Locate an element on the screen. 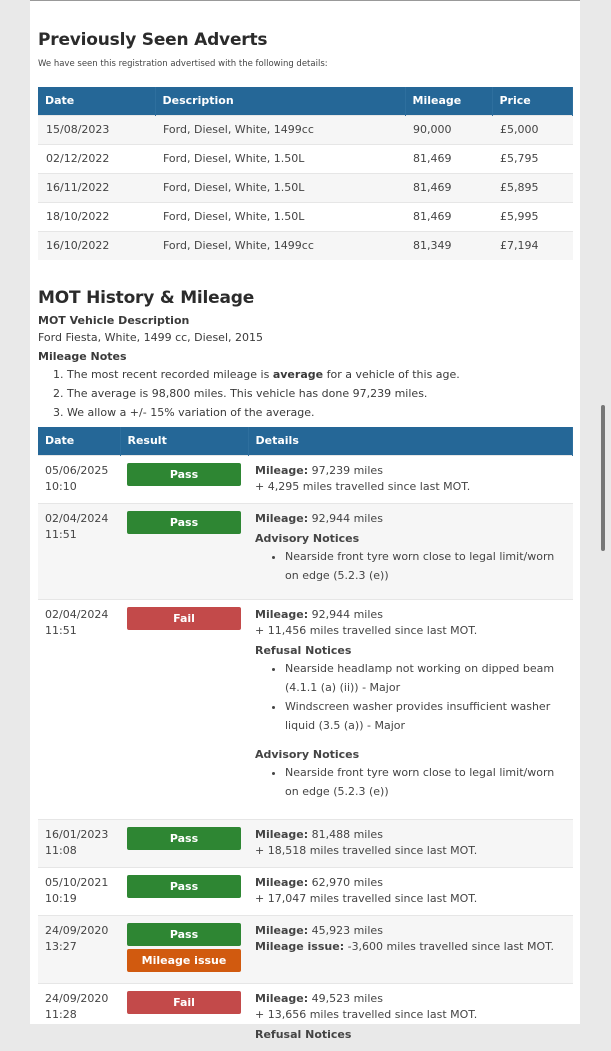 Image resolution: width=611 pixels, height=1051 pixels. mot-result: Pass Mileage issue is located at coordinates (184, 948).